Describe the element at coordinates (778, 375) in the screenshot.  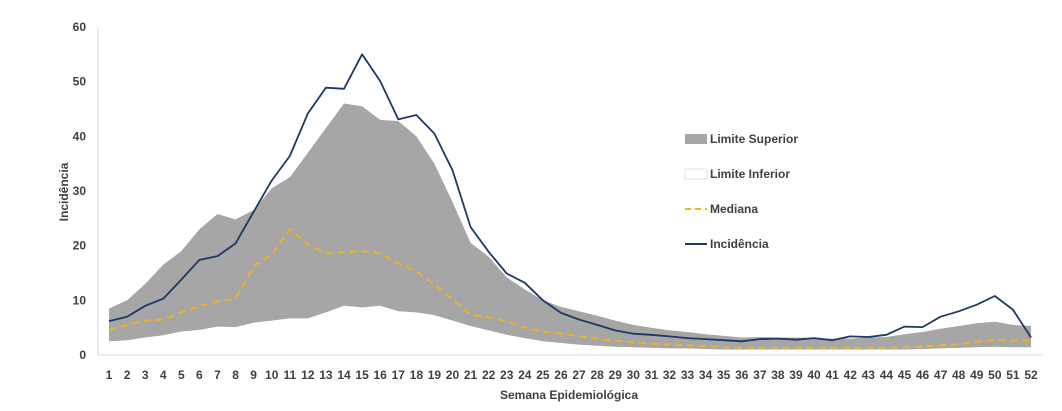
I see `x-tick-label: 38` at that location.